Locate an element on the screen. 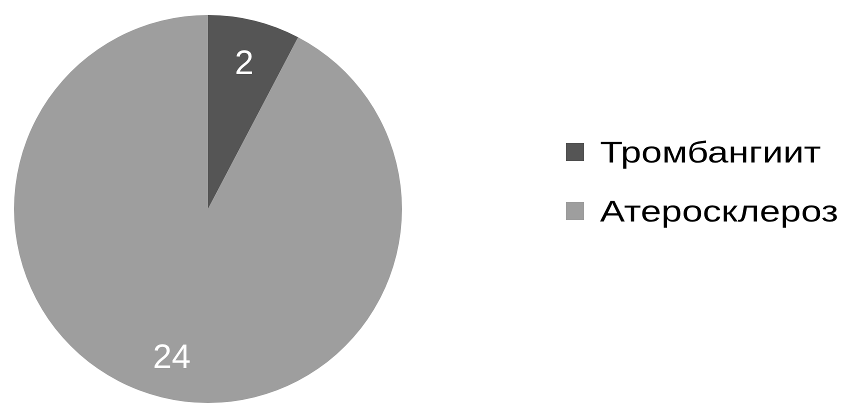  legend-label: Атеросклероз is located at coordinates (719, 211).